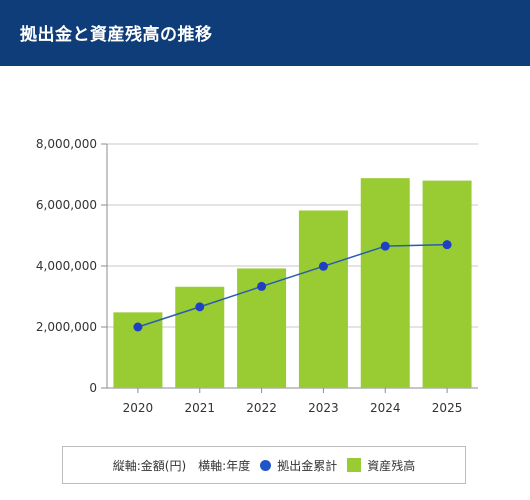 This screenshot has height=500, width=530. I want to click on cumulative-line, so click(292, 285).